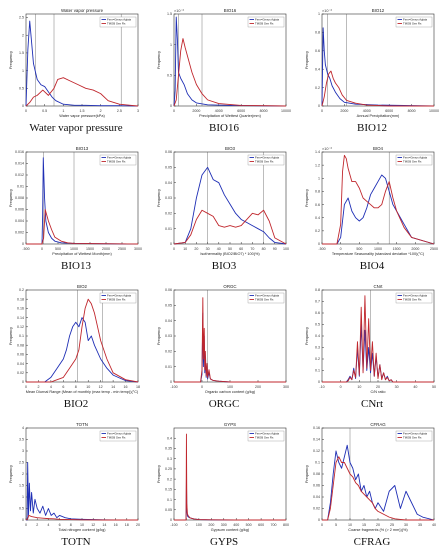 The image size is (445, 552). I want to click on x-axis-label: Isothermality (BIO2/BIO7) * 100(%), so click(230, 254).